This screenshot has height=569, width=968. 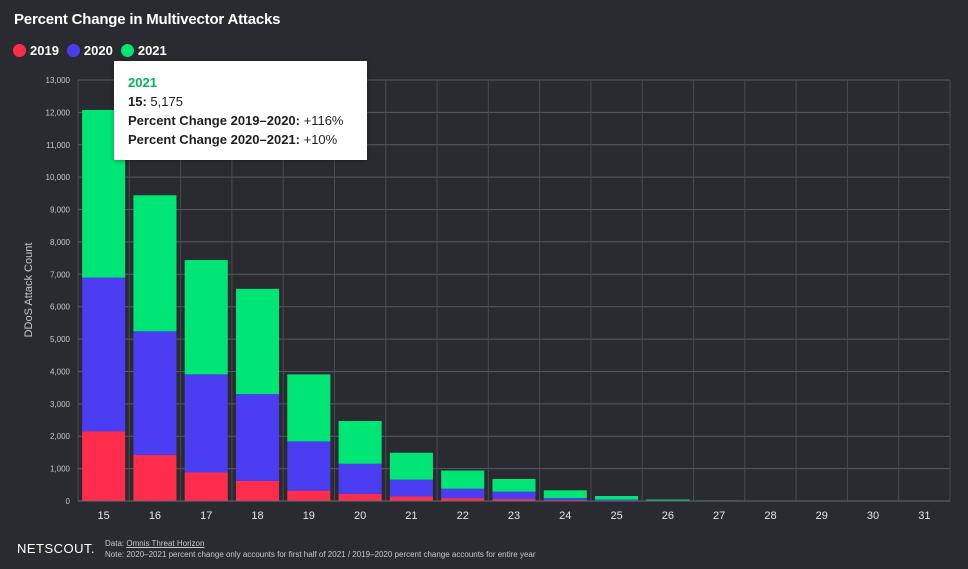 I want to click on legend-item-2020: 2020, so click(x=89, y=50).